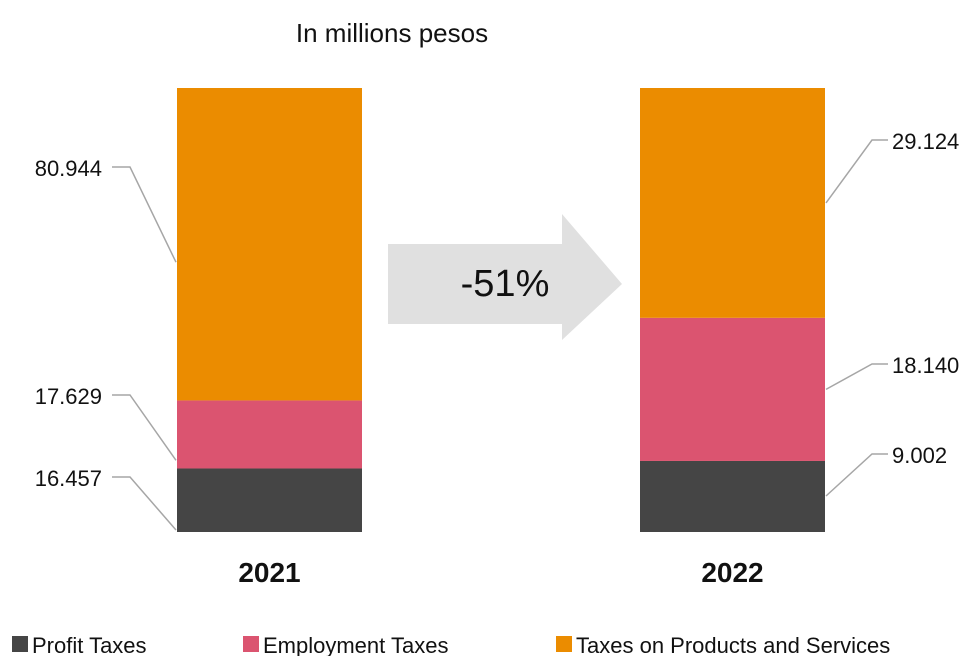 This screenshot has height=656, width=980. What do you see at coordinates (89, 644) in the screenshot?
I see `legend-label: Profit Taxes` at bounding box center [89, 644].